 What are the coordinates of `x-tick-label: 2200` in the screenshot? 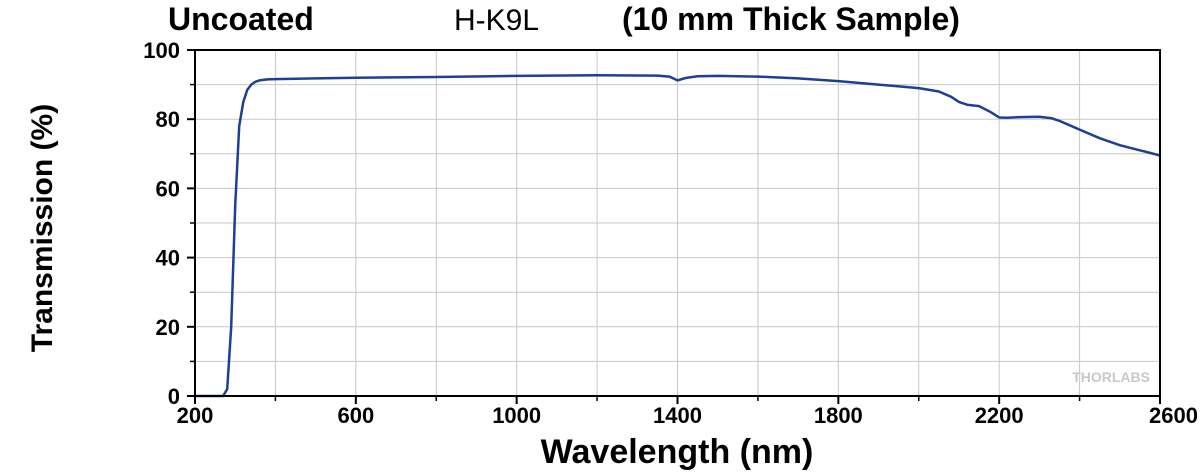 It's located at (999, 415).